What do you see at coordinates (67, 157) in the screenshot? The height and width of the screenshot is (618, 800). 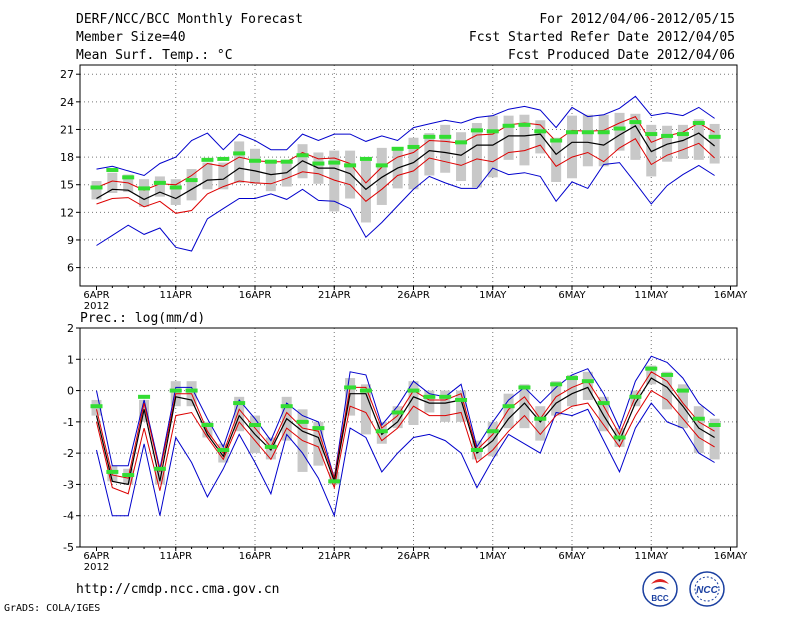 I see `temp-ytick-label: 18` at bounding box center [67, 157].